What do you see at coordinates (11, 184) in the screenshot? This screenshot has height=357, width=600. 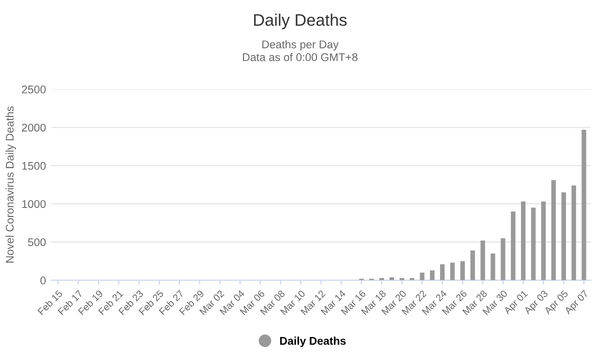 I see `y-axis-title: Novel Coronavirus Daily Deaths` at bounding box center [11, 184].